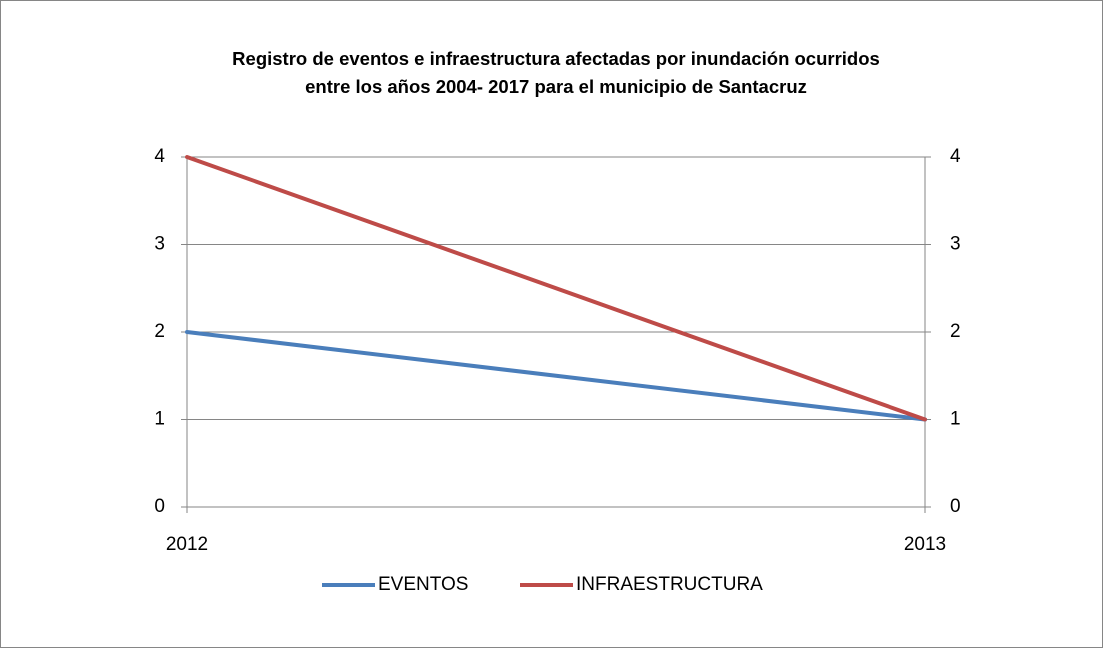 This screenshot has width=1103, height=648. I want to click on y2-tick-label: 3, so click(955, 244).